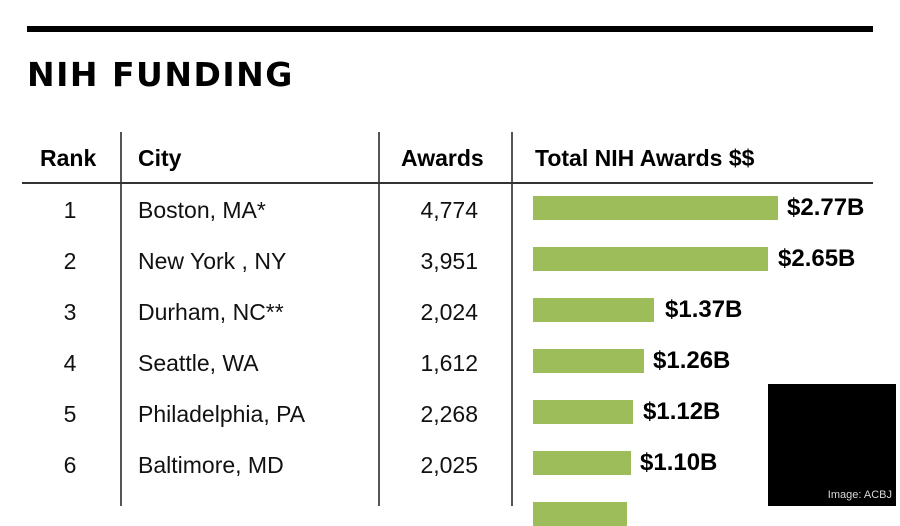 This screenshot has height=526, width=900. What do you see at coordinates (645, 158) in the screenshot?
I see `header-total-awards: Total NIH Awards $$` at bounding box center [645, 158].